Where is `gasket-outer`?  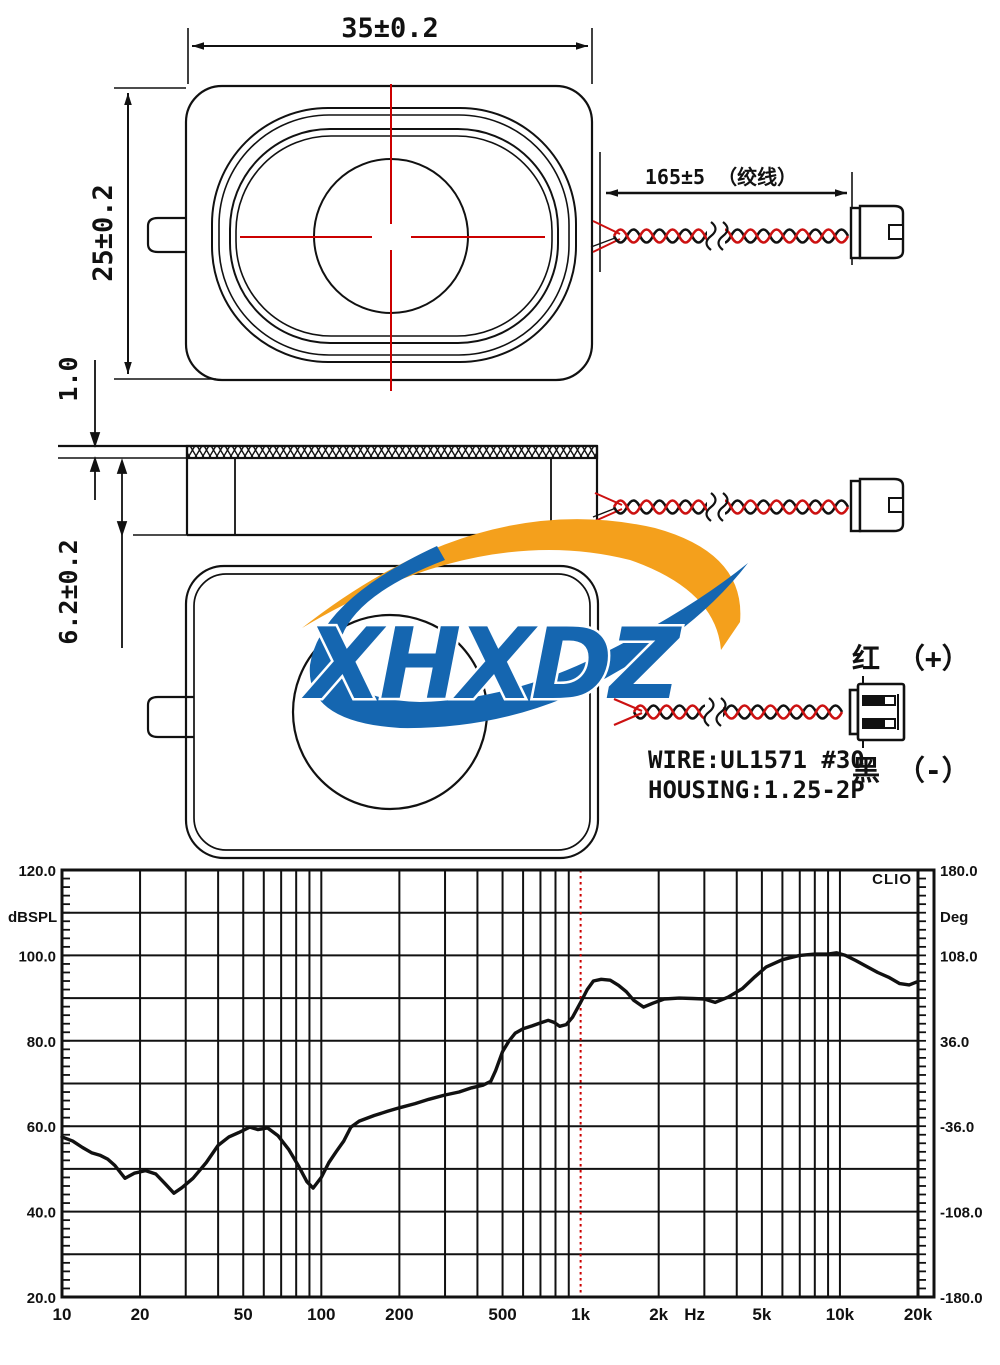 gasket-outer is located at coordinates (394, 235).